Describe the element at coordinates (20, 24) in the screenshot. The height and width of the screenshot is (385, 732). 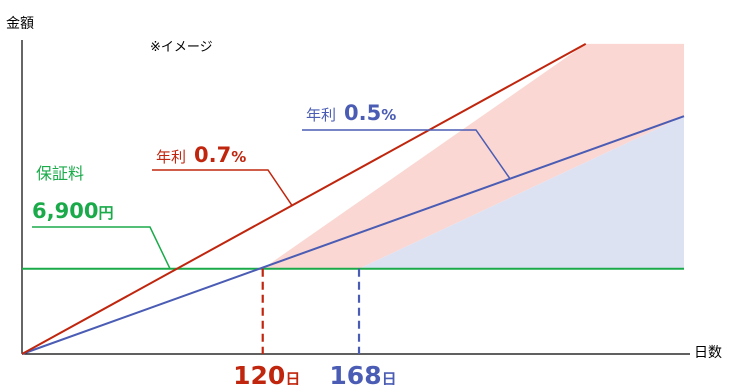
I see `y-axis-label: 金額` at that location.